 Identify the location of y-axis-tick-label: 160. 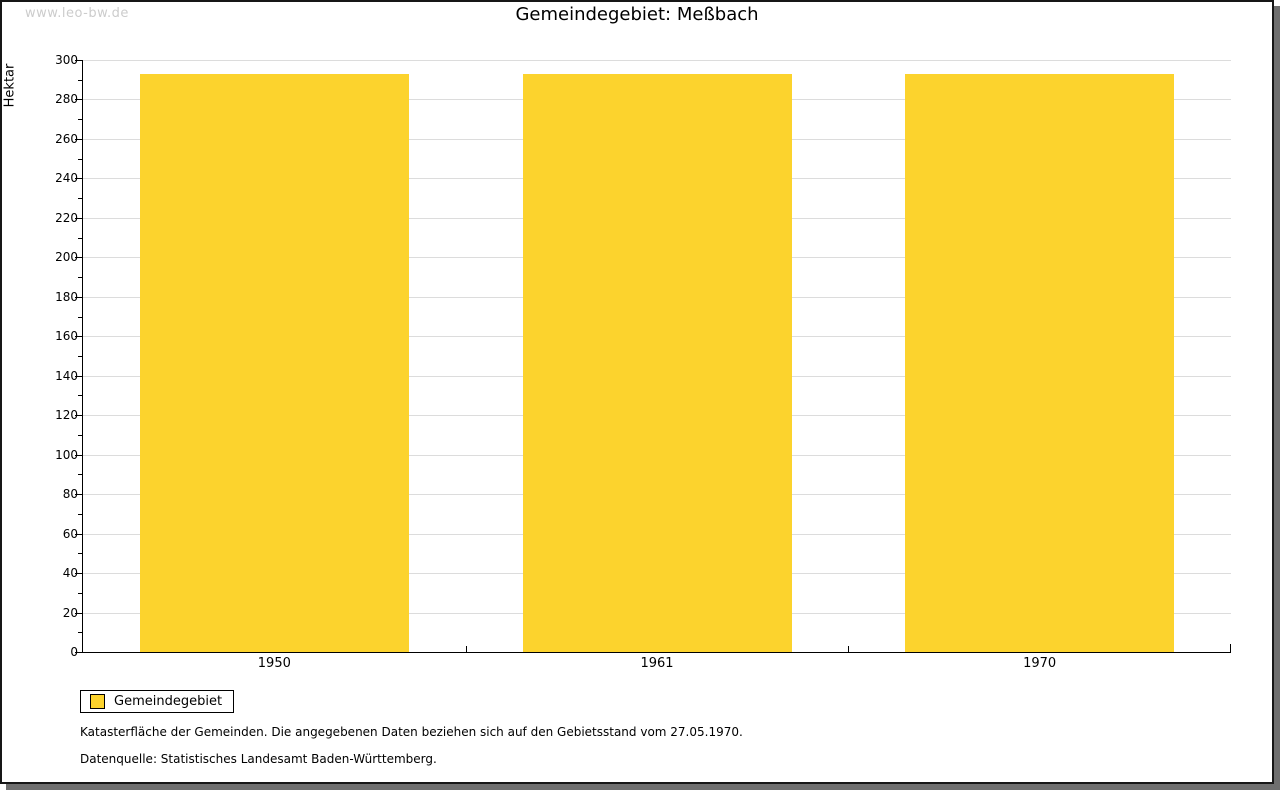
(66, 336).